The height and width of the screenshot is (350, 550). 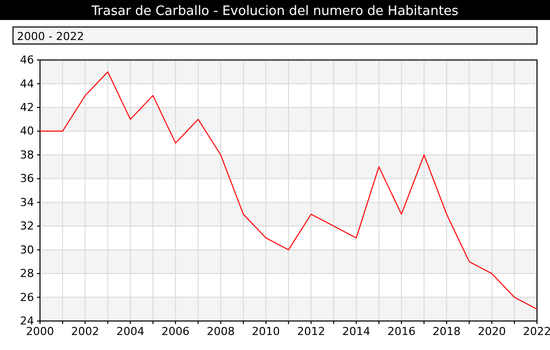 What do you see at coordinates (492, 331) in the screenshot?
I see `x-tick-label: 2020` at bounding box center [492, 331].